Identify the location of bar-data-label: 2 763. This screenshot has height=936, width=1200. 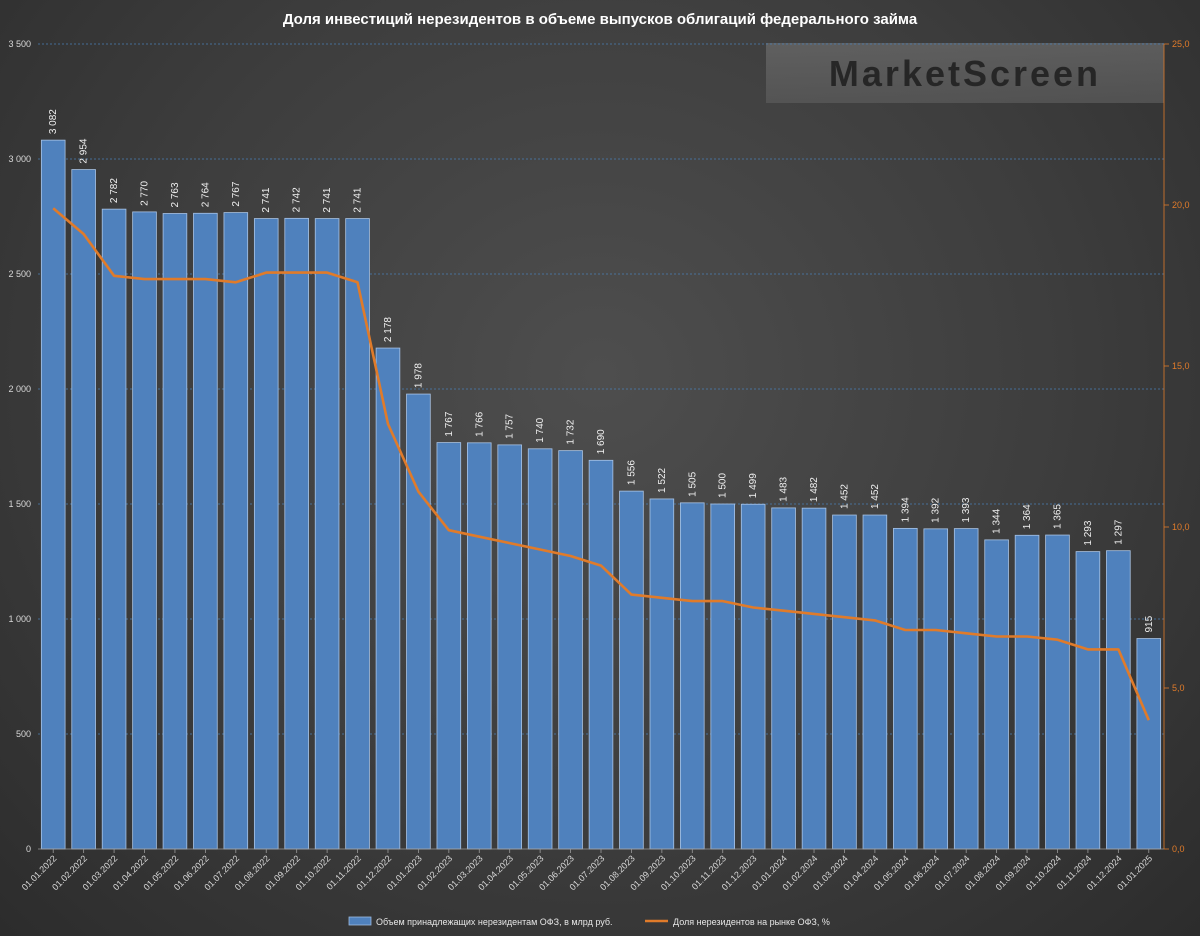
(175, 194).